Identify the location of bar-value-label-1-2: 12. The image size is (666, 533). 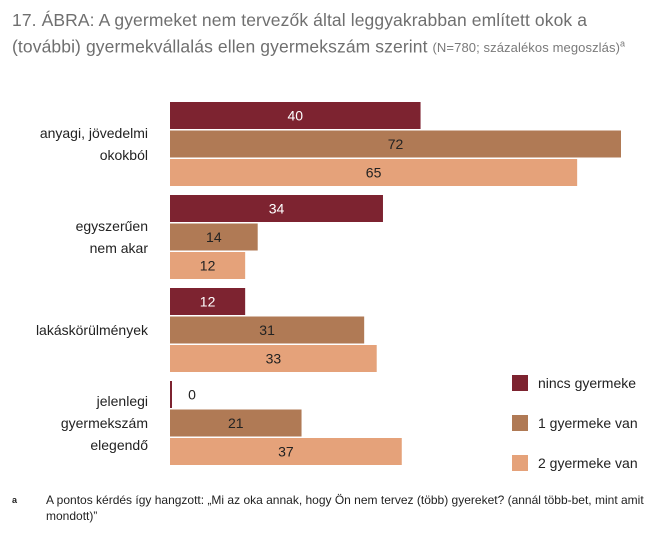
(208, 266).